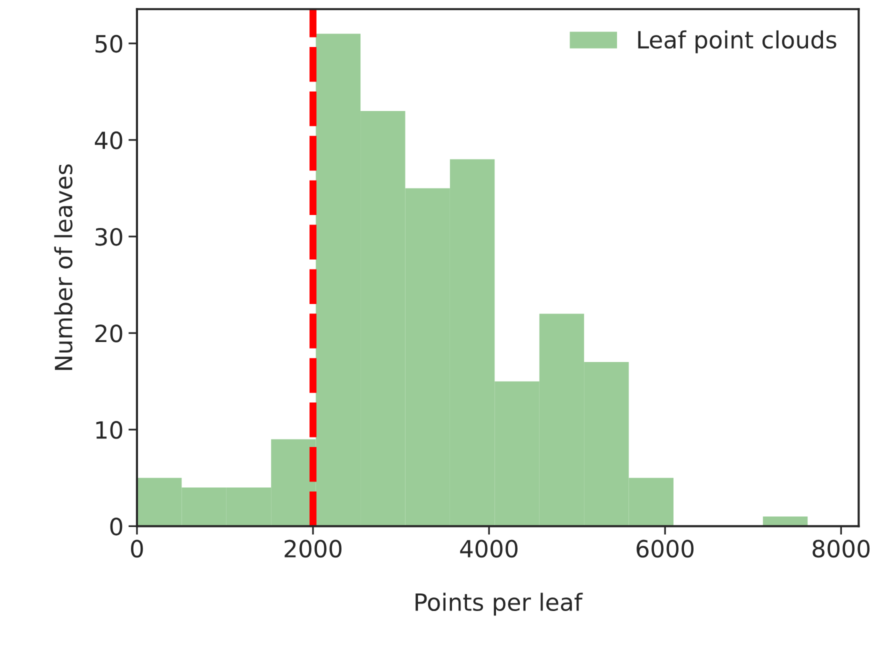 The height and width of the screenshot is (652, 878). What do you see at coordinates (109, 430) in the screenshot?
I see `y-tick-label: 10` at bounding box center [109, 430].